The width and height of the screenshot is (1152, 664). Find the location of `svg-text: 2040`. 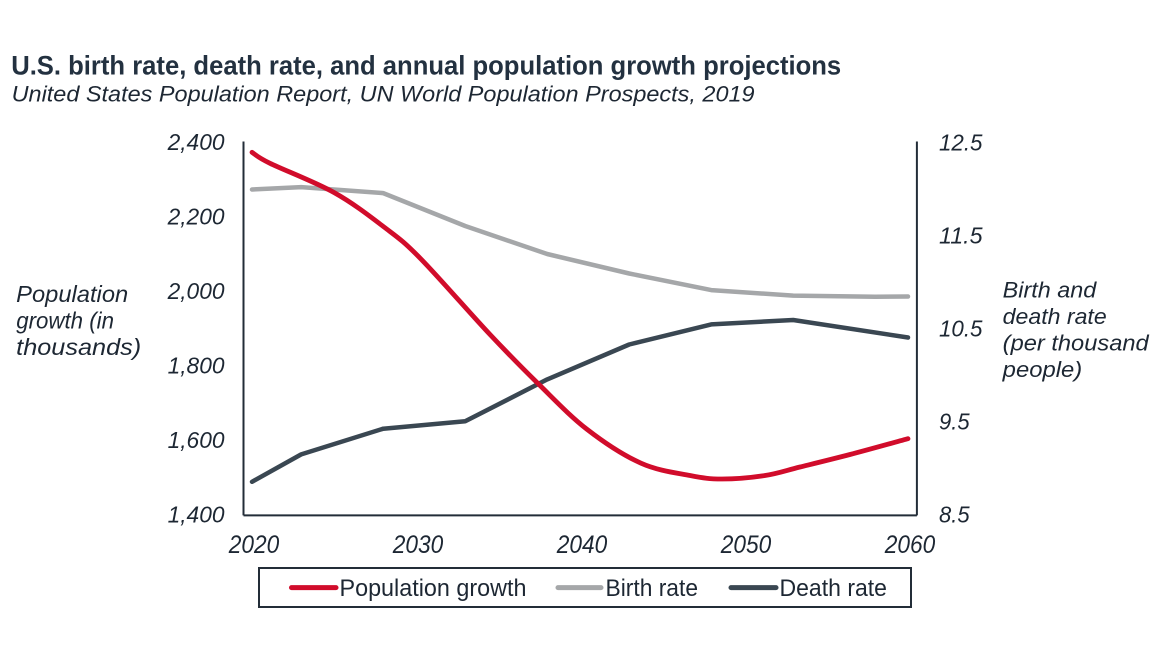

svg-text: 2040 is located at coordinates (581, 545).